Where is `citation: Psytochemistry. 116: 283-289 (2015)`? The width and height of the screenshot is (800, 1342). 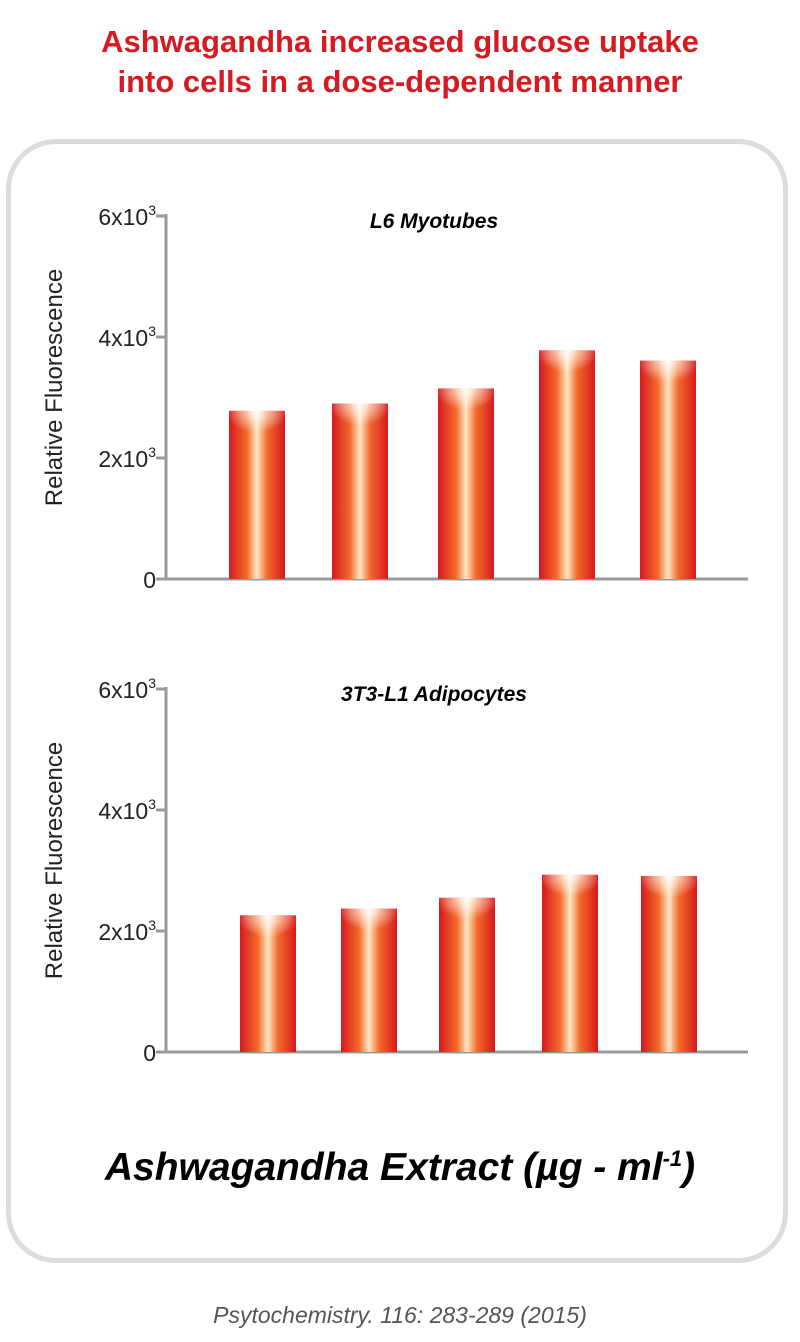 citation: Psytochemistry. 116: 283-289 (2015) is located at coordinates (400, 1315).